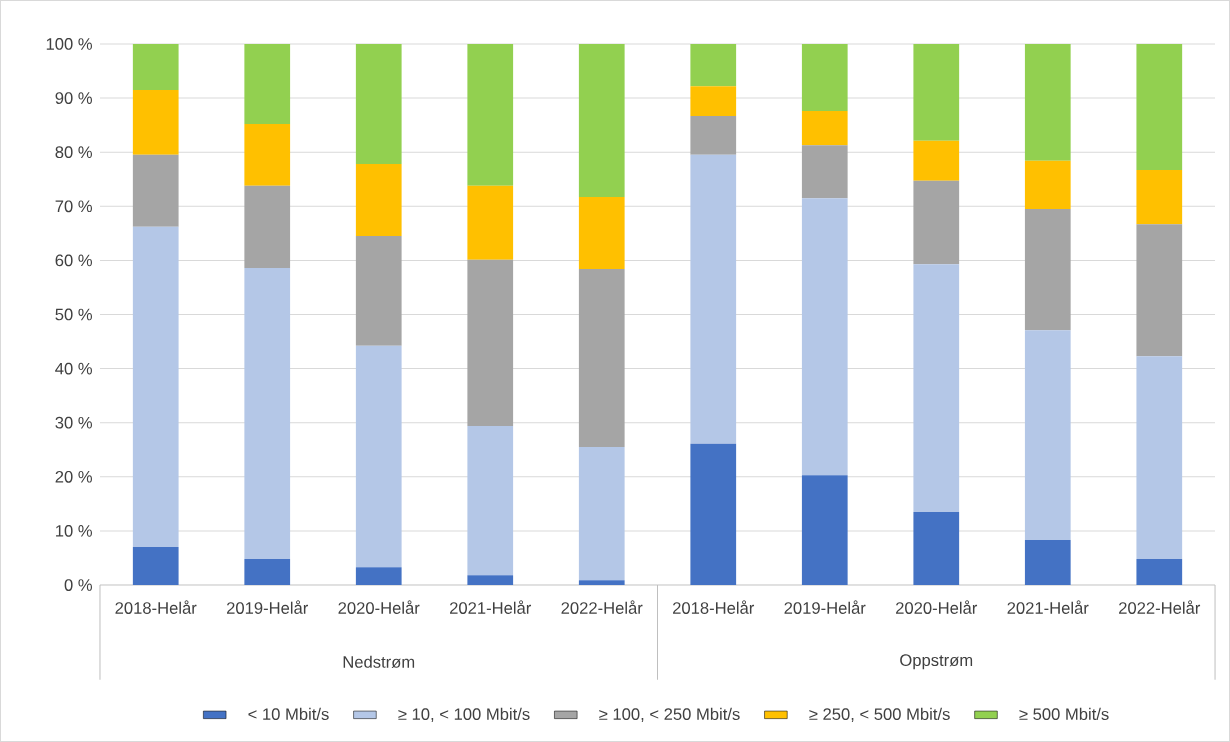 Image resolution: width=1230 pixels, height=742 pixels. Describe the element at coordinates (73, 314) in the screenshot. I see `y-tick-label: 50 %` at that location.